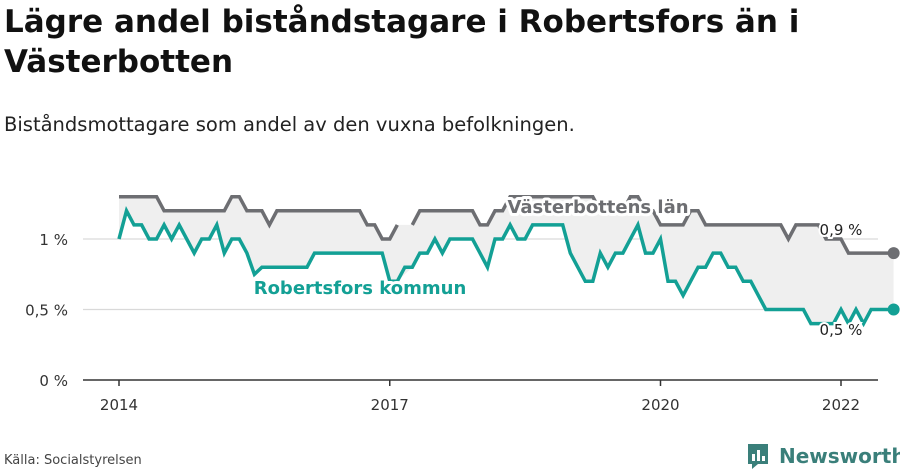 This screenshot has height=474, width=900. Describe the element at coordinates (758, 456) in the screenshot. I see `newsworthy-logo-icon` at that location.